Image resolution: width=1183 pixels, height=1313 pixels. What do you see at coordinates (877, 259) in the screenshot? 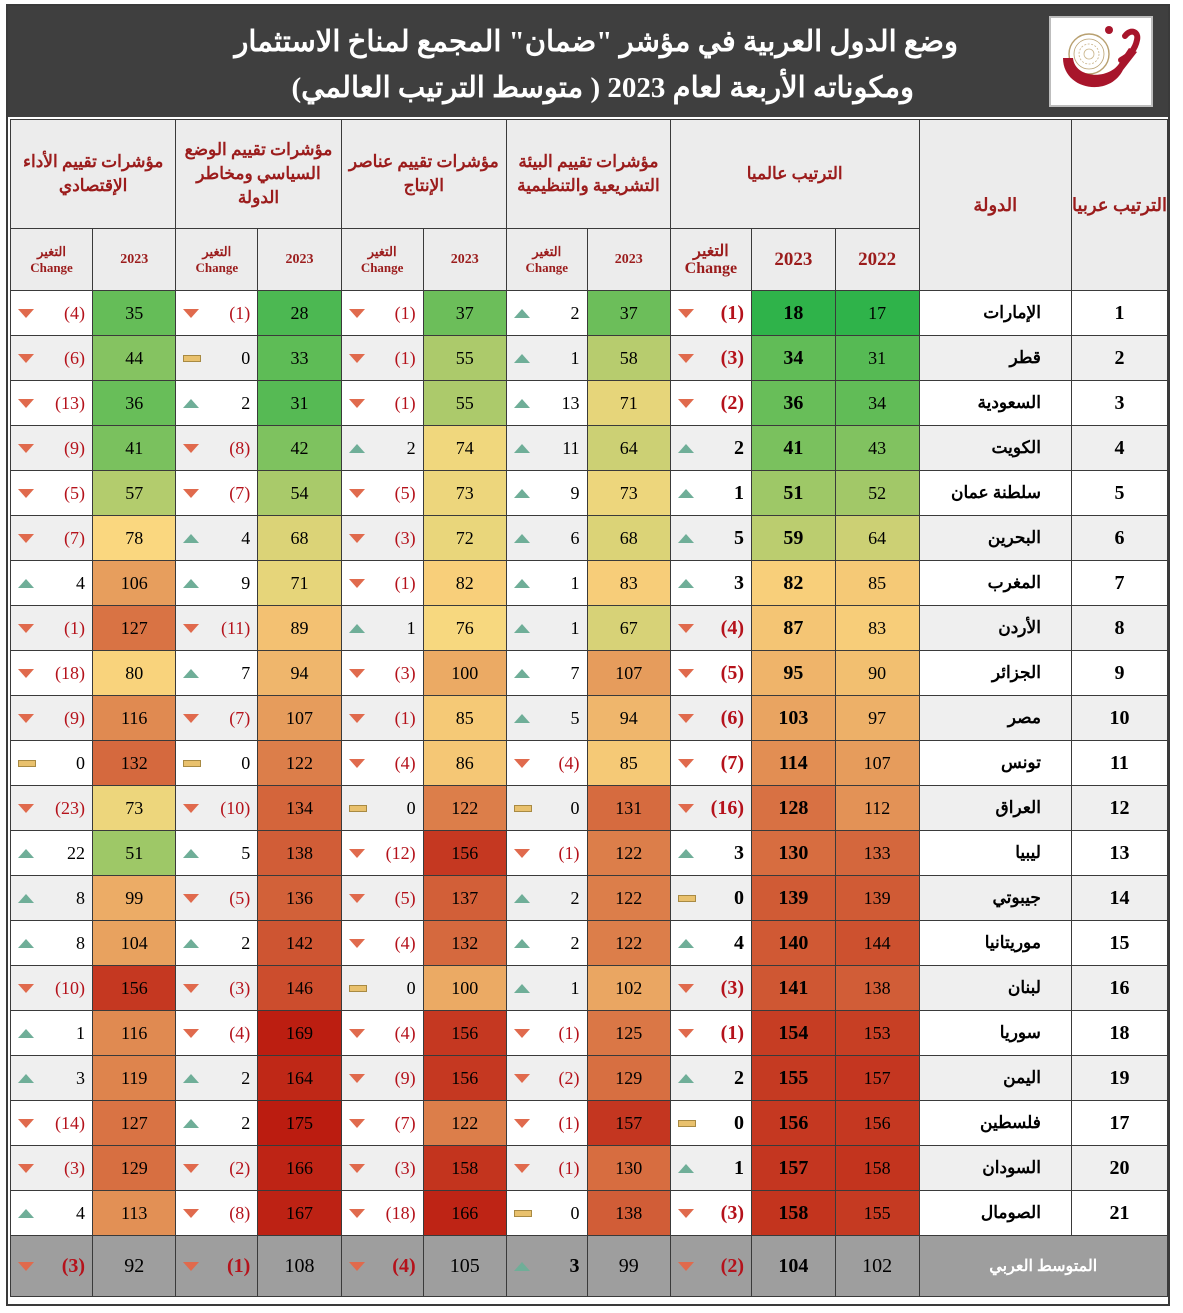
I see `global-2022-header: 2022` at bounding box center [877, 259].